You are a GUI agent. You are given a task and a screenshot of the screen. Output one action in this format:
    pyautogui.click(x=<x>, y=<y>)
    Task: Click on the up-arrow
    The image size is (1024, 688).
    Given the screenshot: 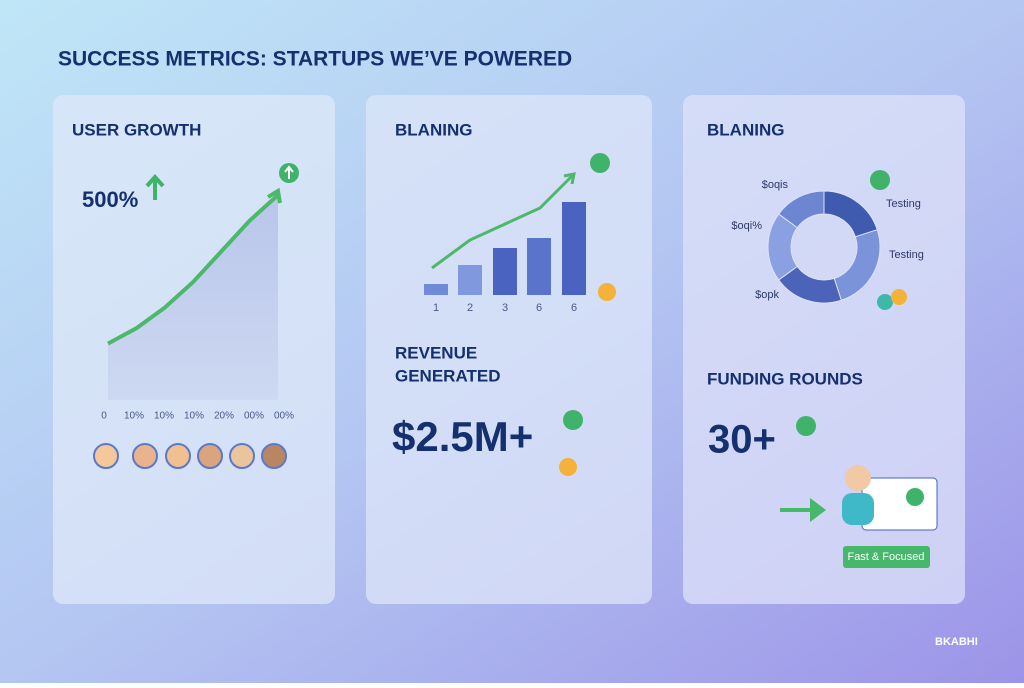 What is the action you would take?
    pyautogui.click(x=155, y=186)
    